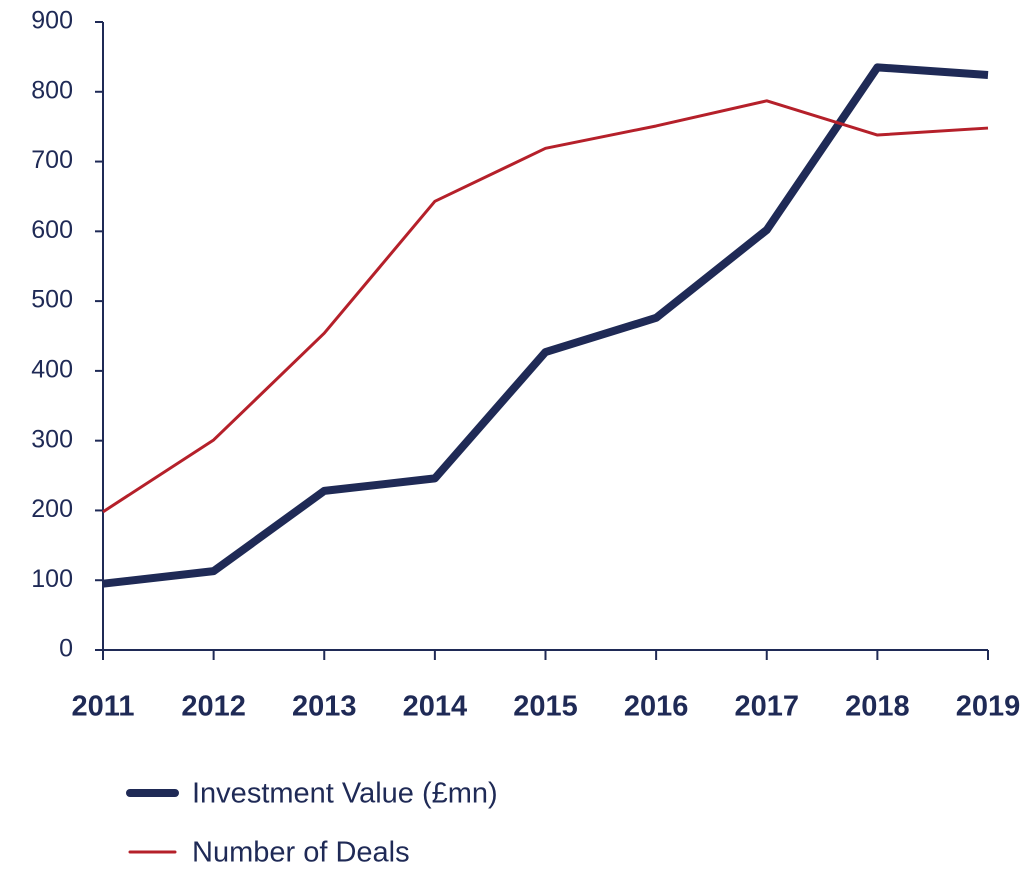 This screenshot has height=875, width=1035. What do you see at coordinates (545, 707) in the screenshot?
I see `x-tick-label: 2015` at bounding box center [545, 707].